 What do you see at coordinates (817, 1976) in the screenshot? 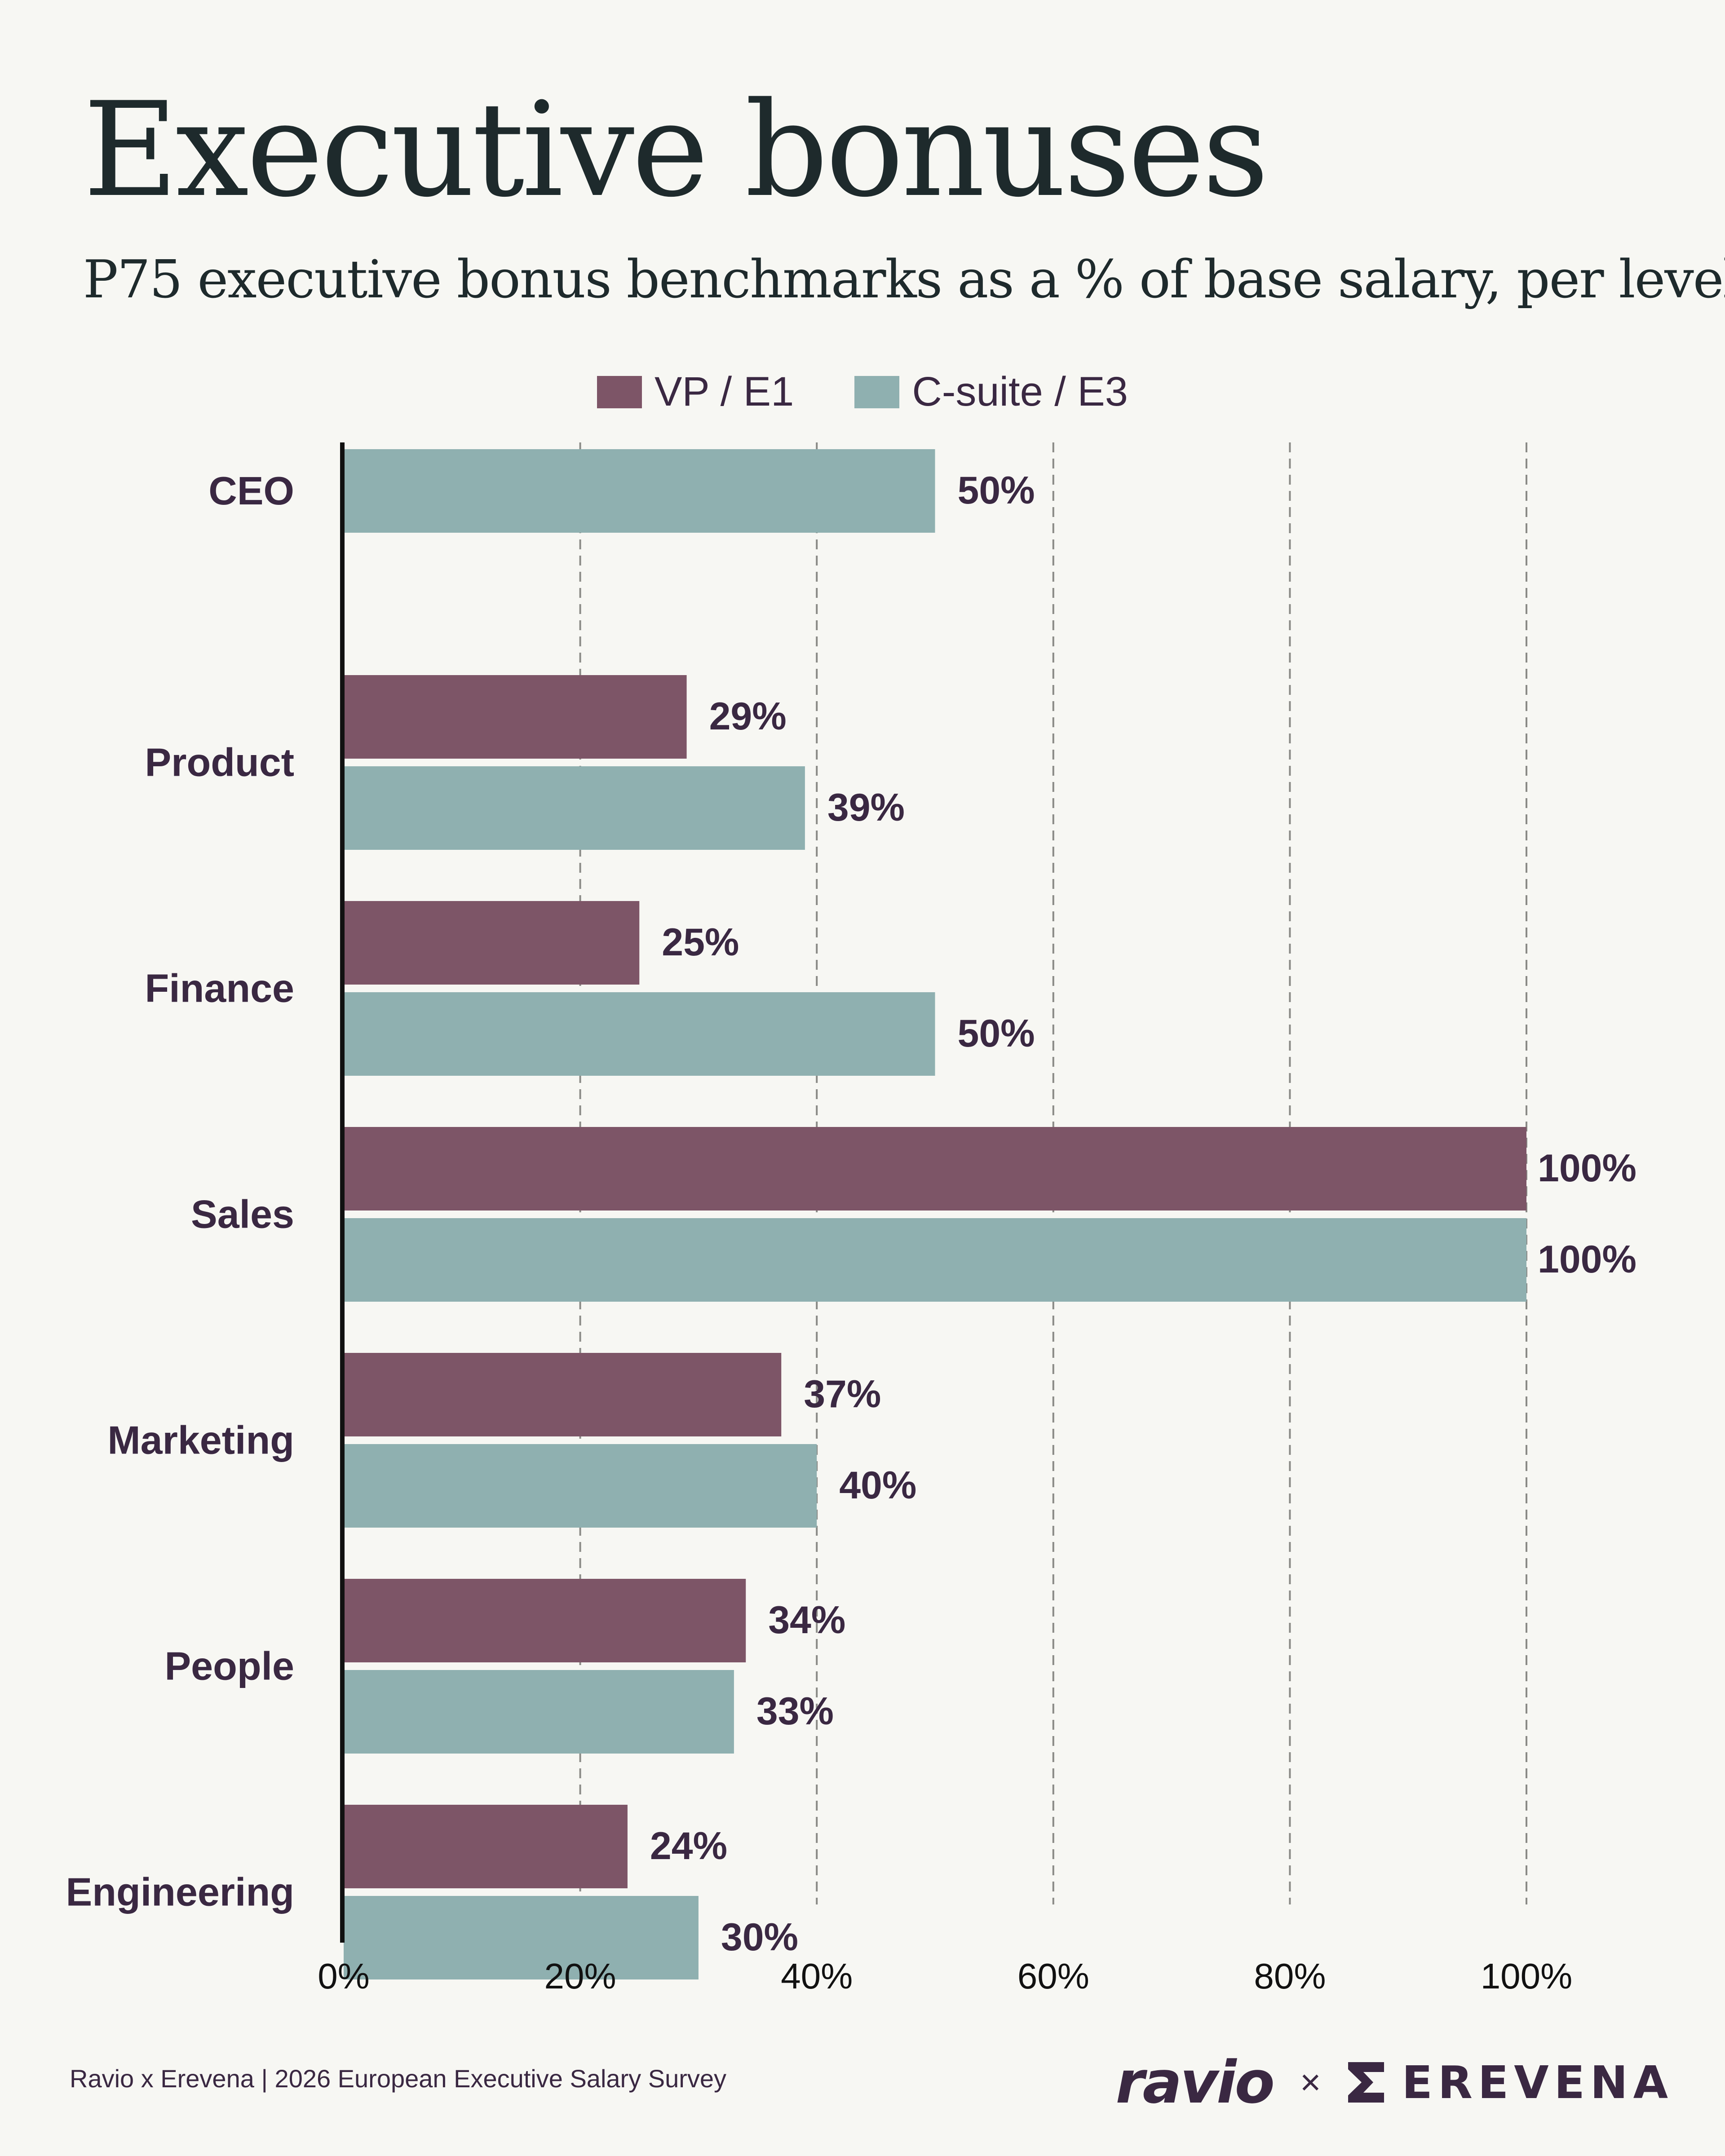
I see `x-tick-label: 40%` at bounding box center [817, 1976].